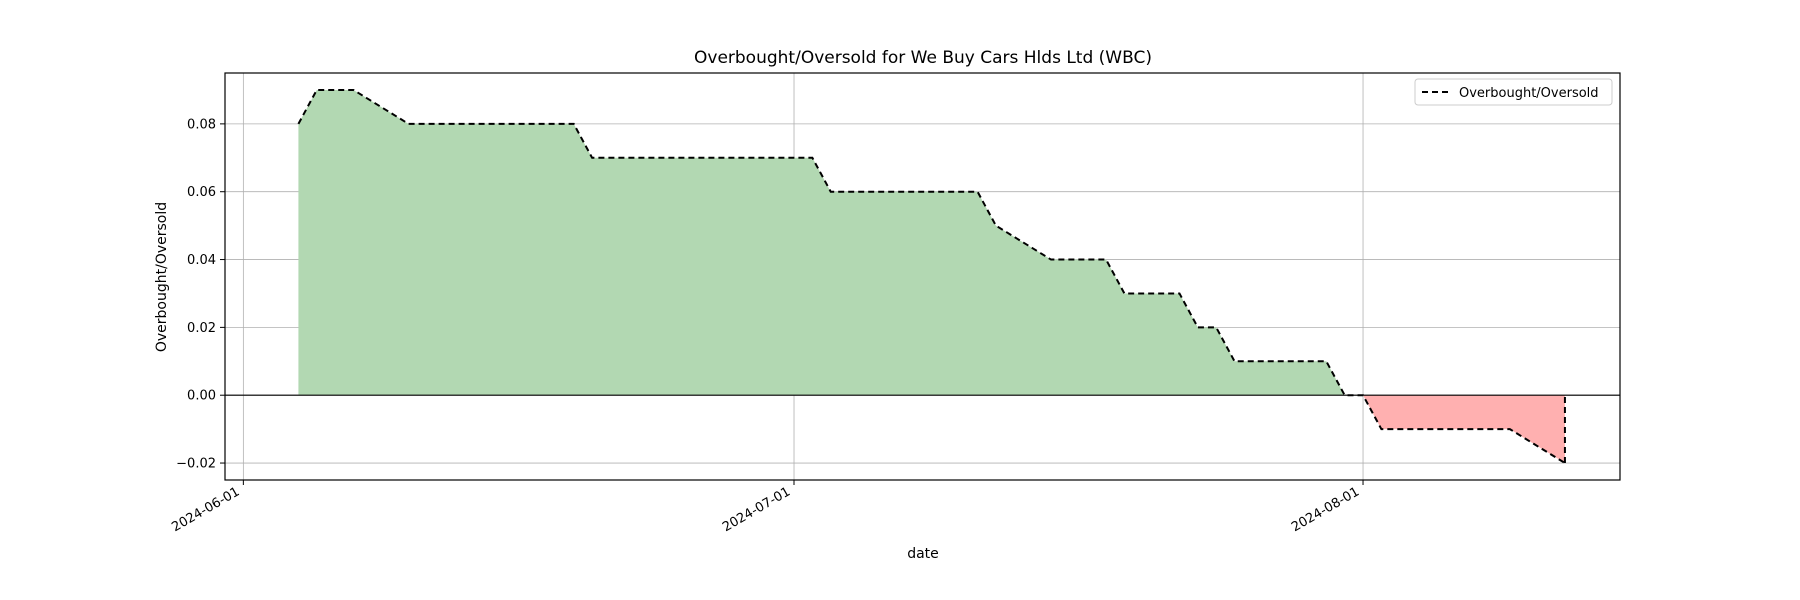 The image size is (1800, 600). Describe the element at coordinates (201, 328) in the screenshot. I see `y-tick-label: 0.02` at that location.